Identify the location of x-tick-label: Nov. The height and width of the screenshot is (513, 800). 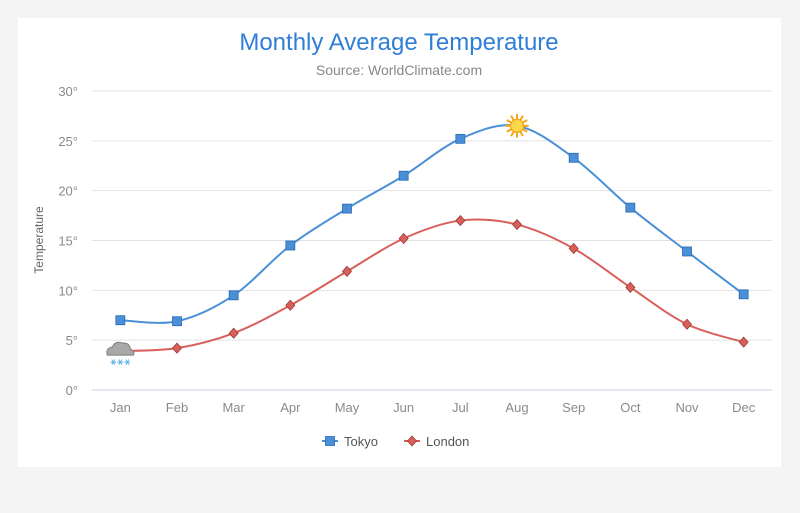
(687, 407).